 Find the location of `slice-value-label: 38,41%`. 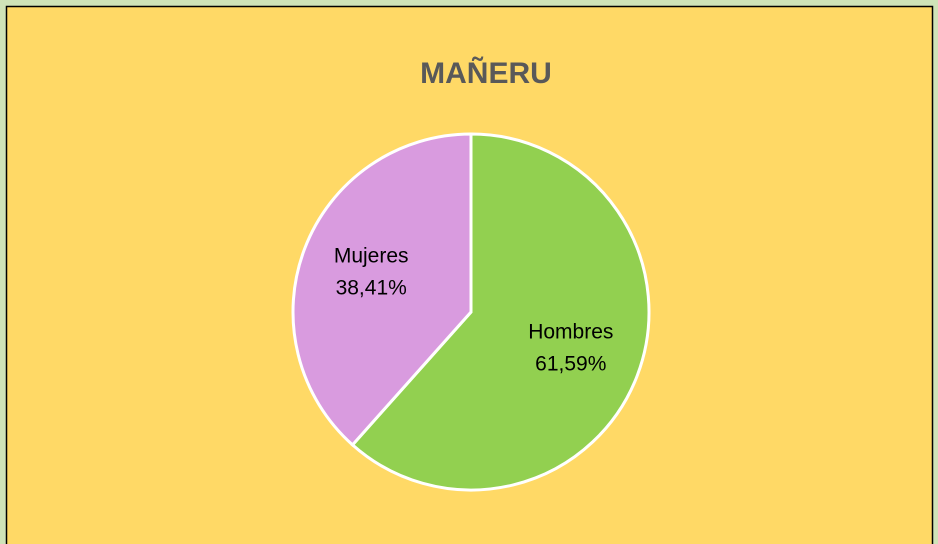

slice-value-label: 38,41% is located at coordinates (371, 288).